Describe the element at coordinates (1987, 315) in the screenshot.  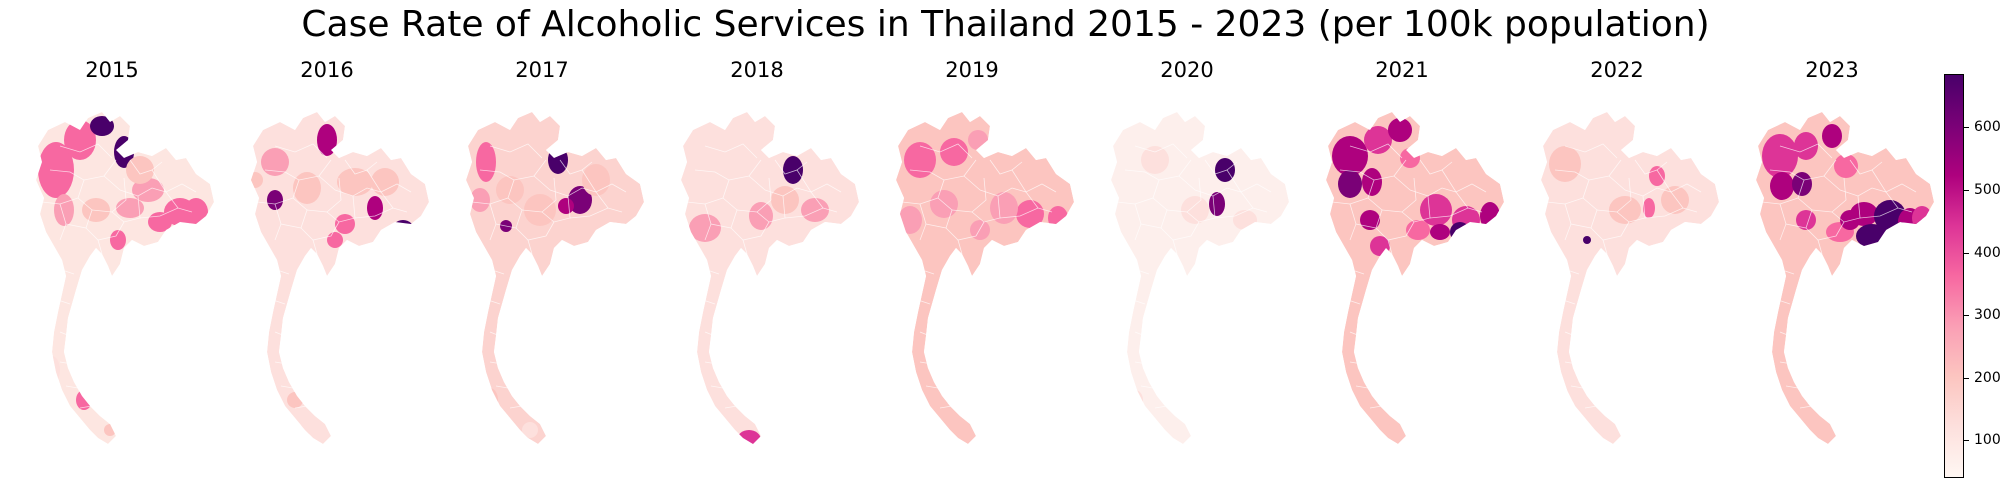
I see `colorbar-tick-label: 300` at that location.